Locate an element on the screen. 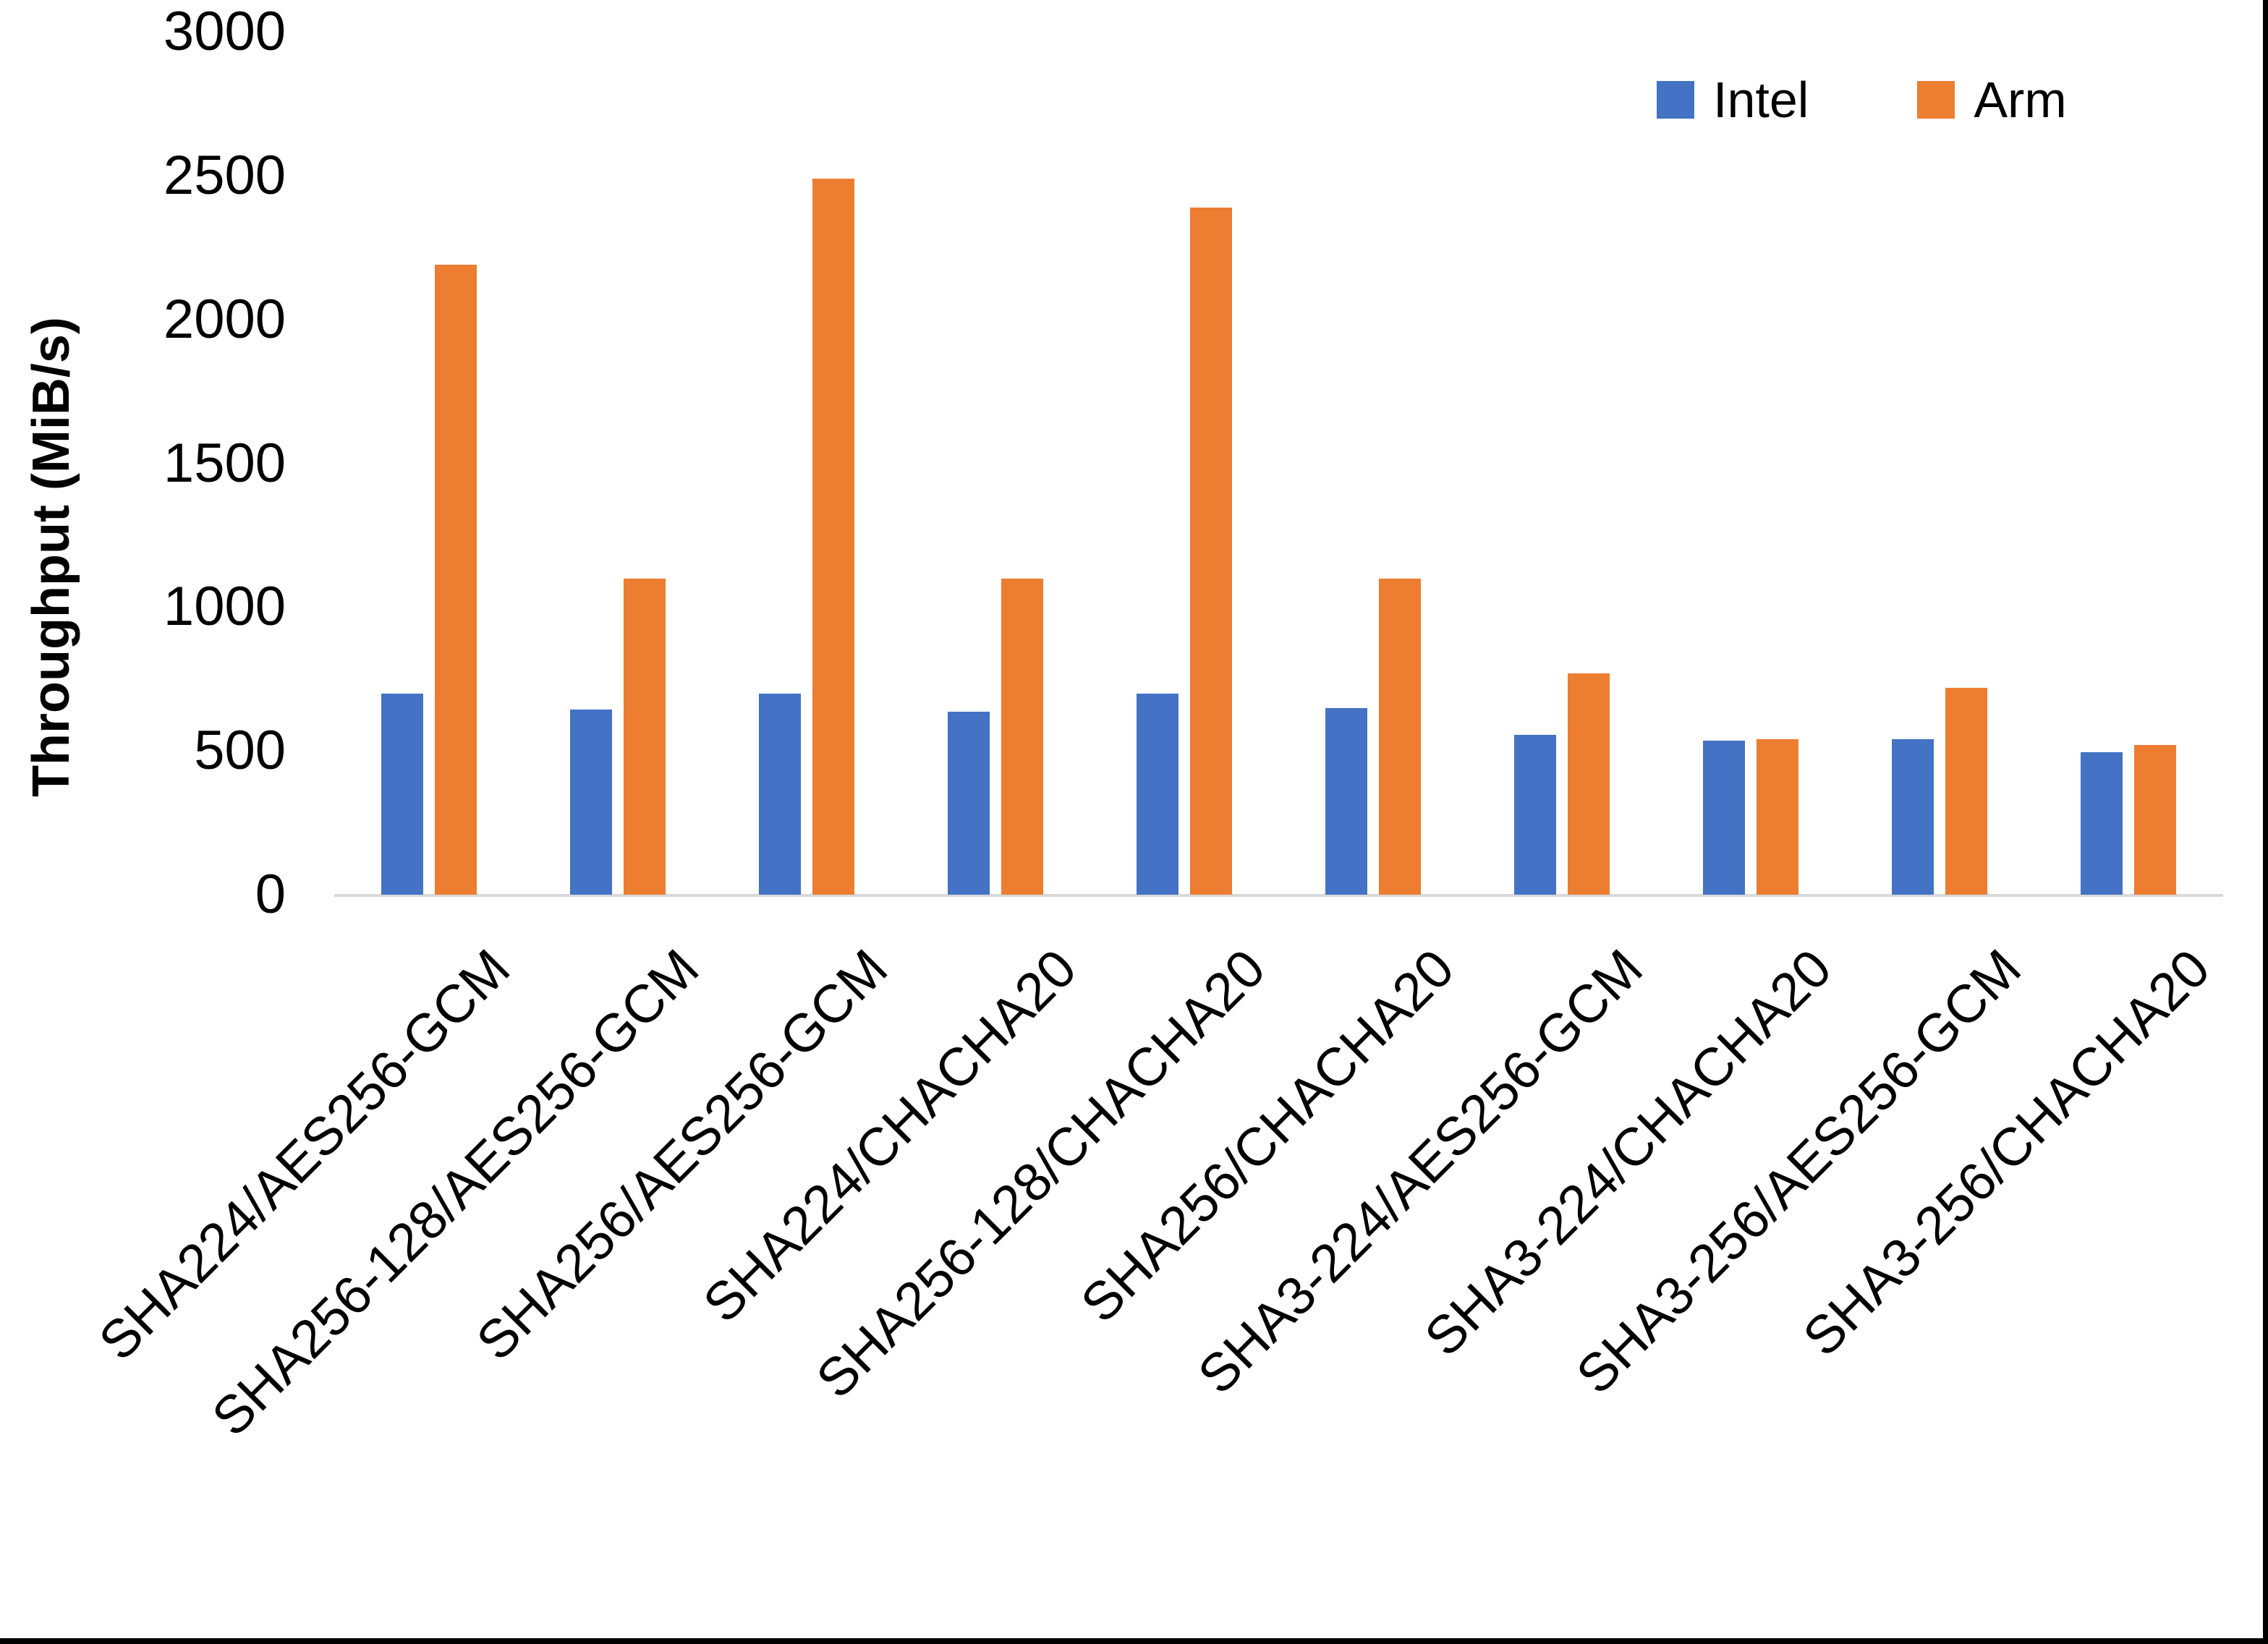 This screenshot has width=2268, height=1644. figure-bottom-border is located at coordinates (1134, 1641).